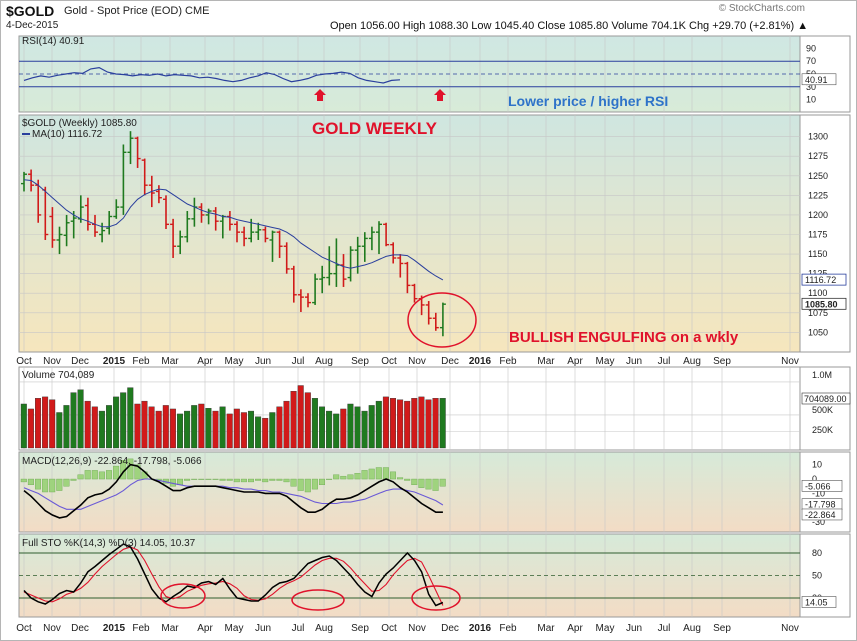 The height and width of the screenshot is (641, 857). What do you see at coordinates (58, 375) in the screenshot?
I see `volume-title: Volume 704,089` at bounding box center [58, 375].